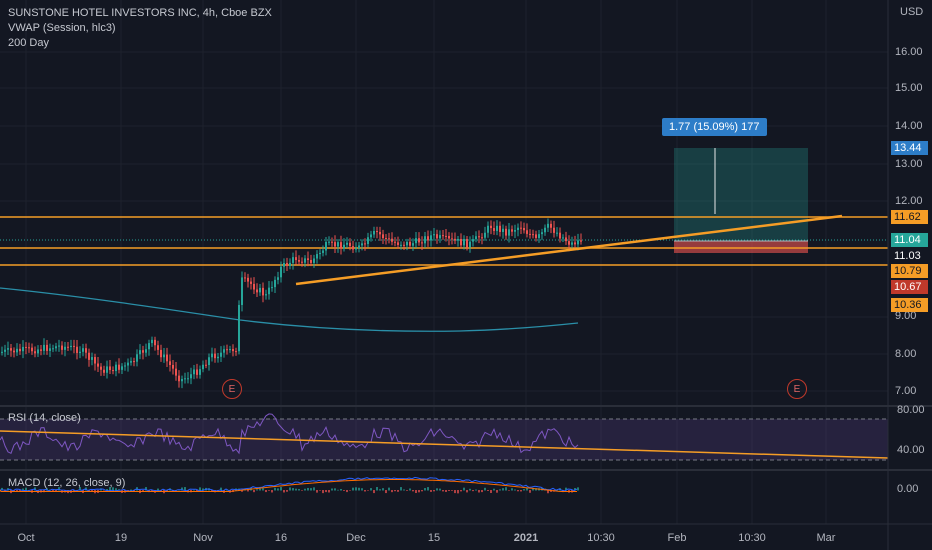  I want to click on time-tick: Oct, so click(26, 538).